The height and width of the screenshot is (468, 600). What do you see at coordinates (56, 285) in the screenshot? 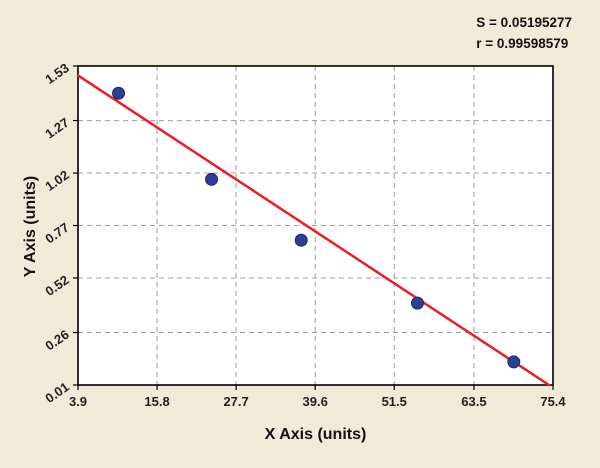
I see `y-tick-label: 0.52` at bounding box center [56, 285].